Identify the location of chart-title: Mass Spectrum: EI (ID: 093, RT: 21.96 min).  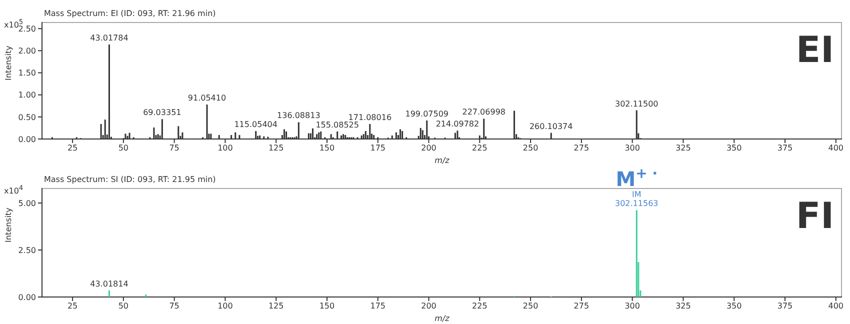
(130, 13).